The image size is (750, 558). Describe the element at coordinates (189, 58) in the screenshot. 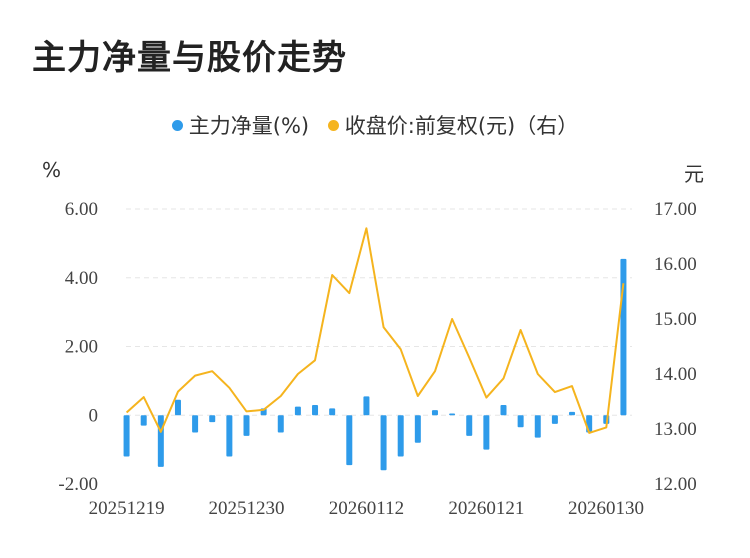

I see `chart-title: 主力净量与股价走势` at that location.